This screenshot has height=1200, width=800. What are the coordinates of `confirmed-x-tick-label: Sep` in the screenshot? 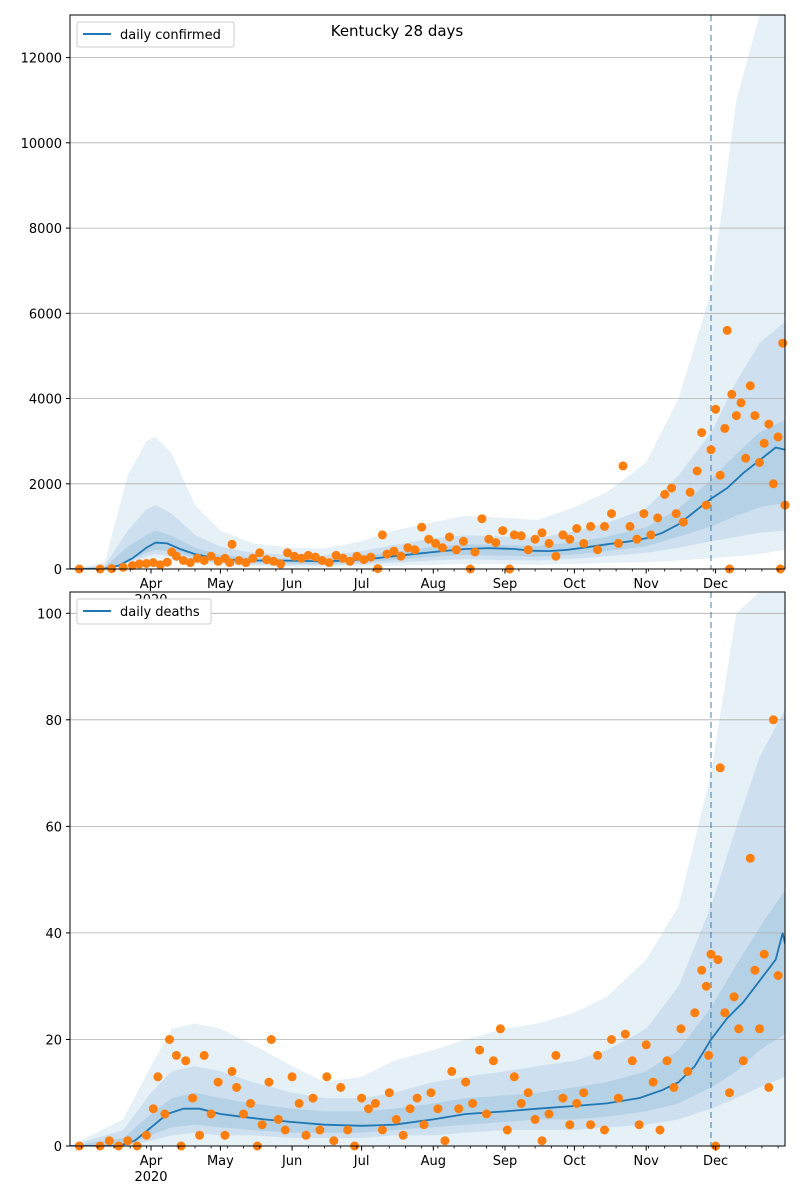 It's located at (505, 584).